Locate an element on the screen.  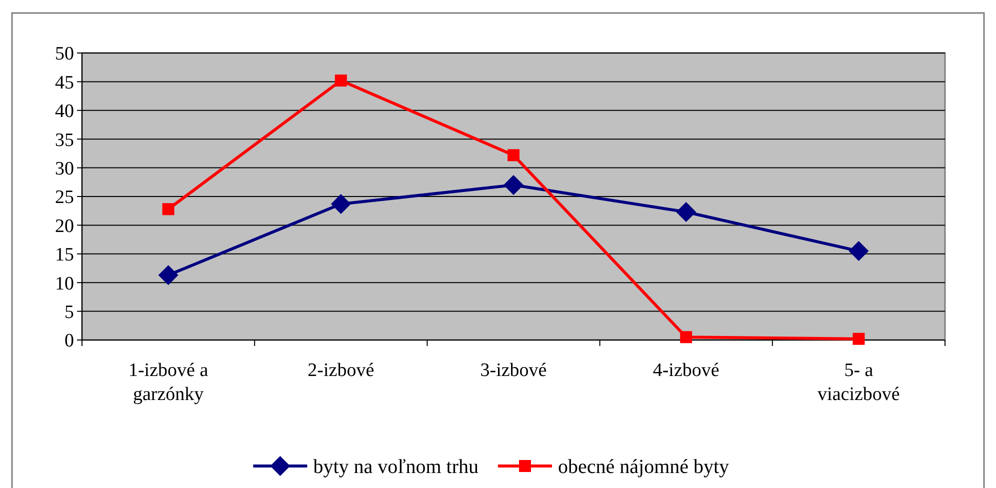
x-tick-label: 4-izbové is located at coordinates (686, 370).